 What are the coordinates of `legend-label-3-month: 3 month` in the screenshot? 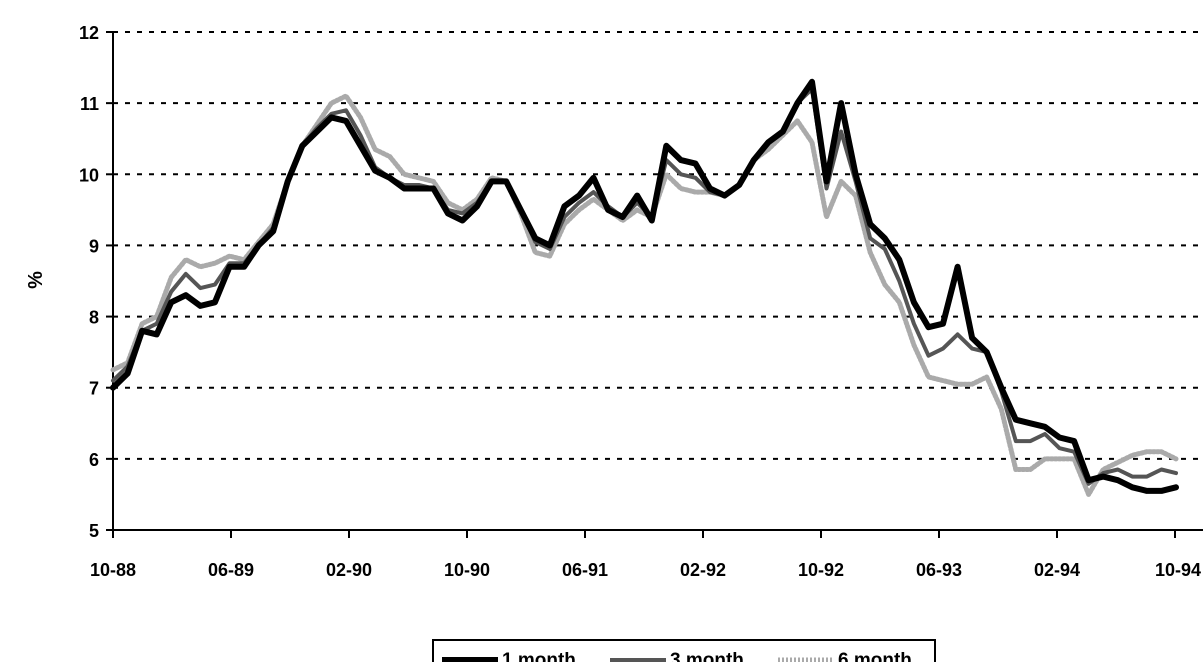 It's located at (707, 656).